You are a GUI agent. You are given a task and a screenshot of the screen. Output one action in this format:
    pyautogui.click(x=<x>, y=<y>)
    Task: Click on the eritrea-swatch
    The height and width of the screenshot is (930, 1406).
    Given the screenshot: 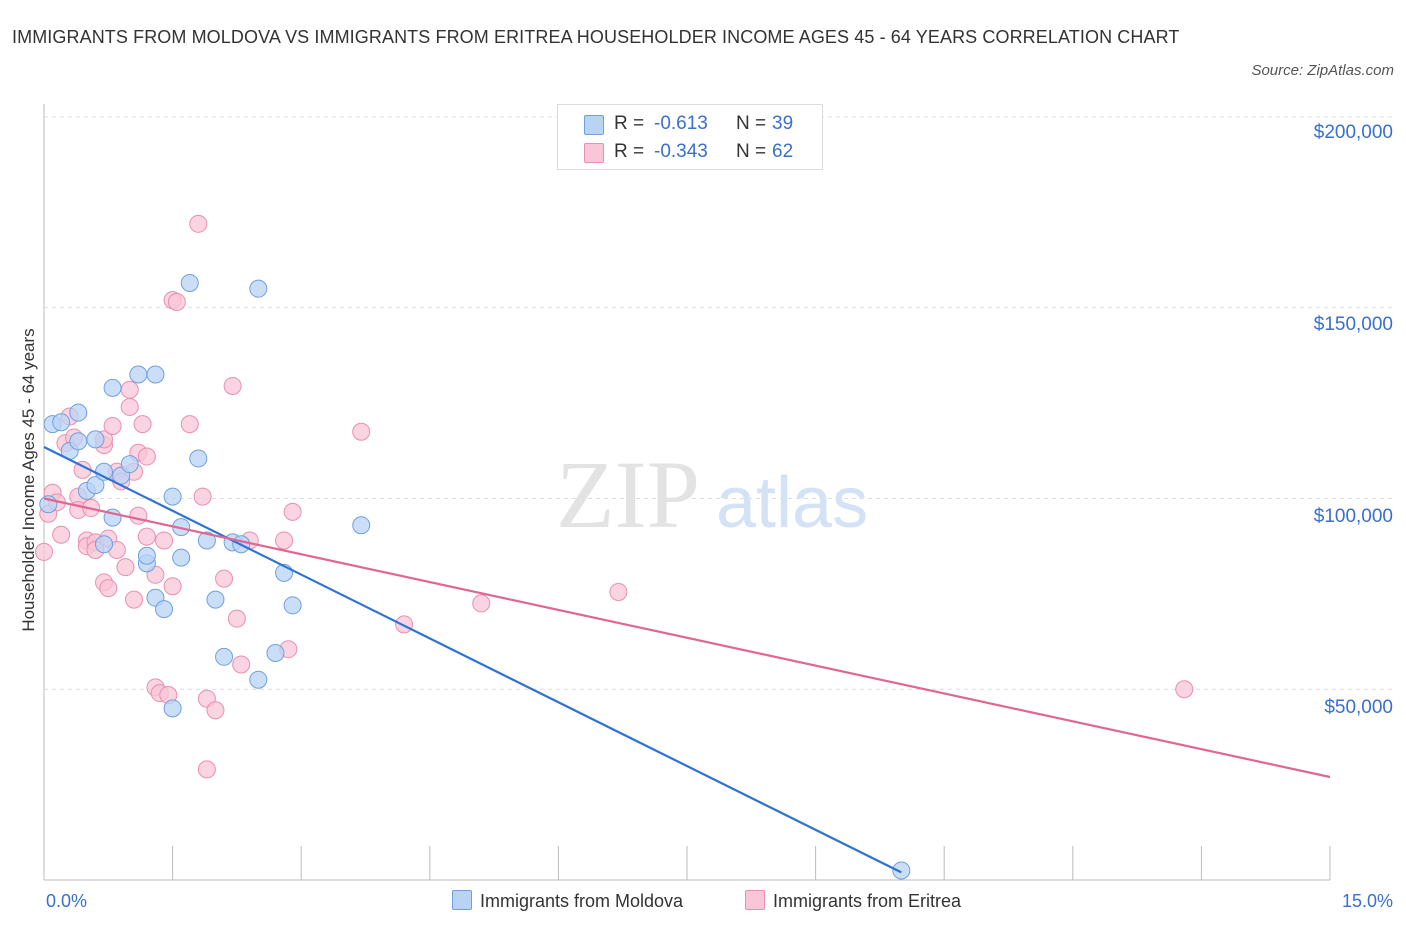 What is the action you would take?
    pyautogui.click(x=594, y=153)
    